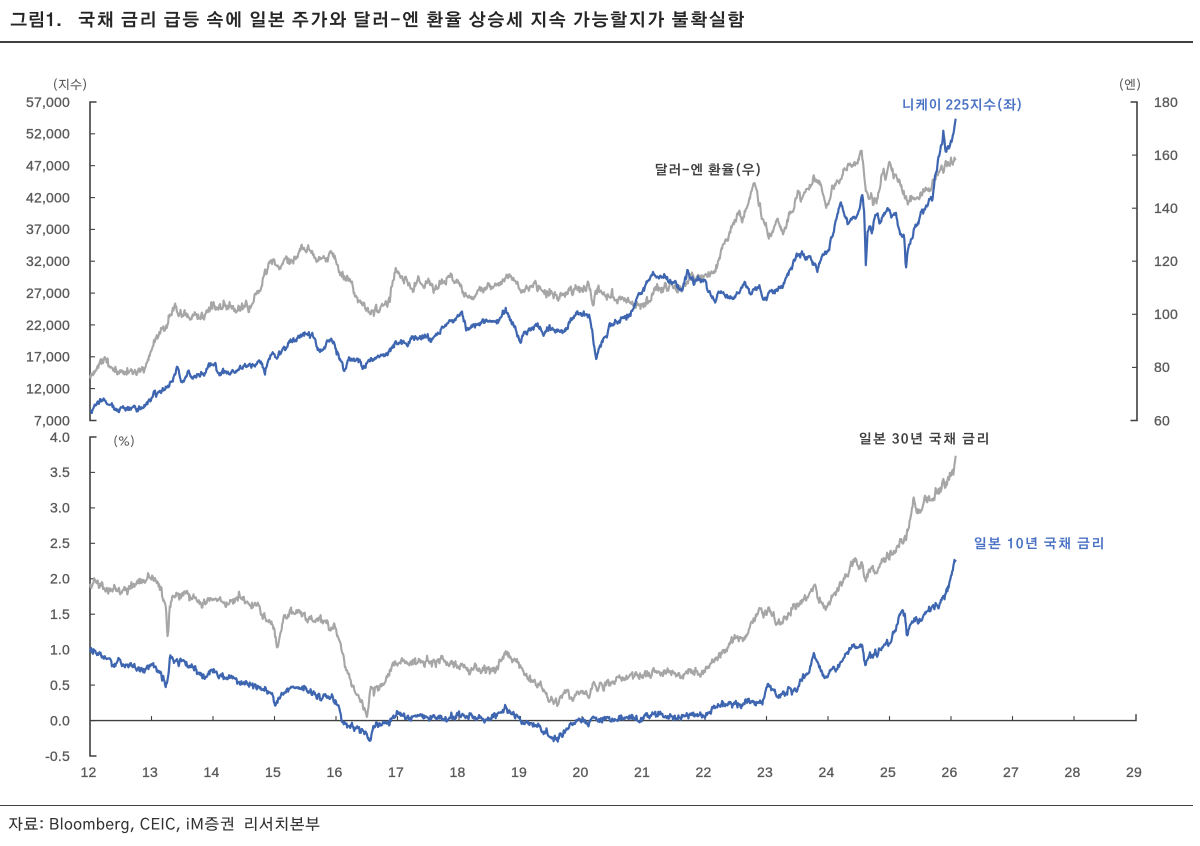 This screenshot has height=846, width=1200. Describe the element at coordinates (48, 197) in the screenshot. I see `svg-text: 42,000` at that location.